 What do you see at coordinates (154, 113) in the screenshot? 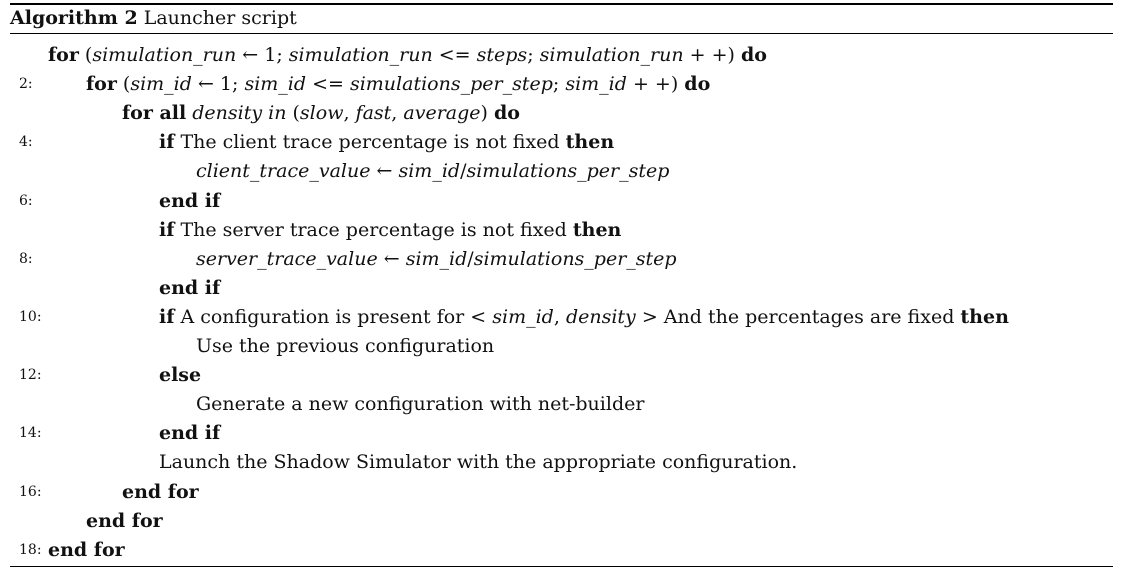
I see `keyword: for all` at bounding box center [154, 113].